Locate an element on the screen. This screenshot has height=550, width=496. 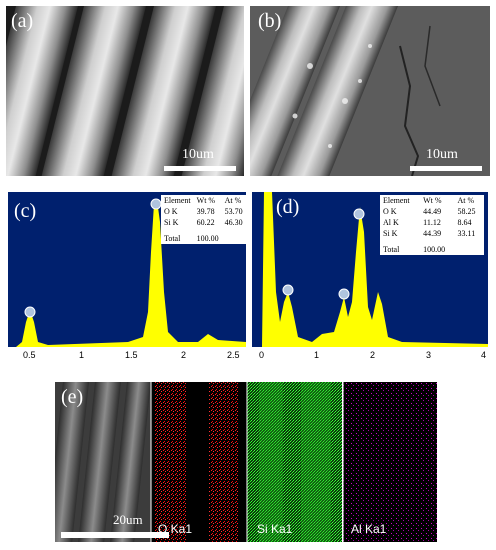
table-row: Al K 11.12 8.64 is located at coordinates (432, 222).